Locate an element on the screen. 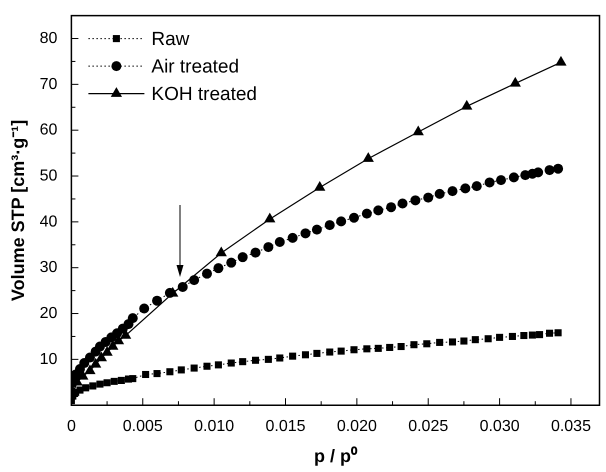 The width and height of the screenshot is (606, 472). x-tick-label: 0.005 is located at coordinates (142, 427).